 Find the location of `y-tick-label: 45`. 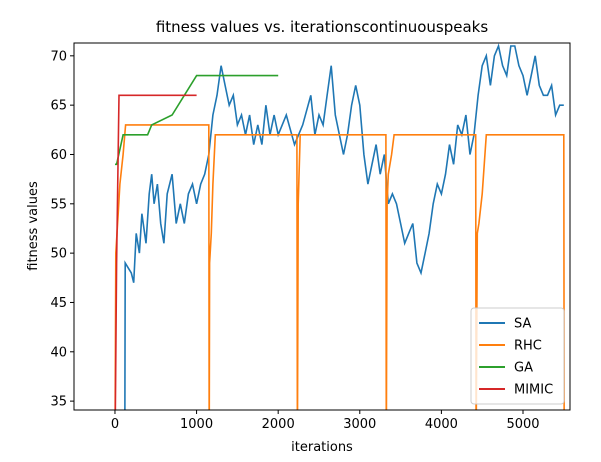

y-tick-label: 45 is located at coordinates (58, 303).